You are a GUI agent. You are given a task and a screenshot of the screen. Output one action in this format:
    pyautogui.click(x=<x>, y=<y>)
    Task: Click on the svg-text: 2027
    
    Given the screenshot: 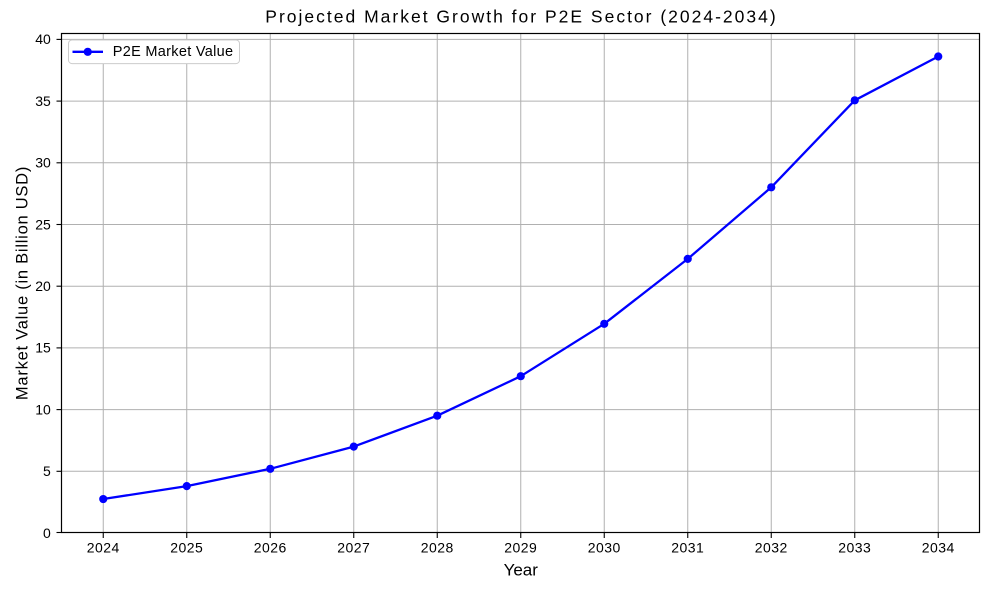 What is the action you would take?
    pyautogui.click(x=353, y=548)
    